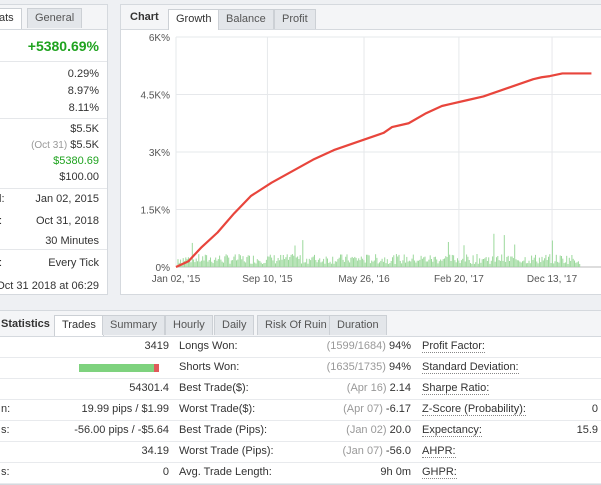  I want to click on gain-value: +5380.69%, so click(63, 46).